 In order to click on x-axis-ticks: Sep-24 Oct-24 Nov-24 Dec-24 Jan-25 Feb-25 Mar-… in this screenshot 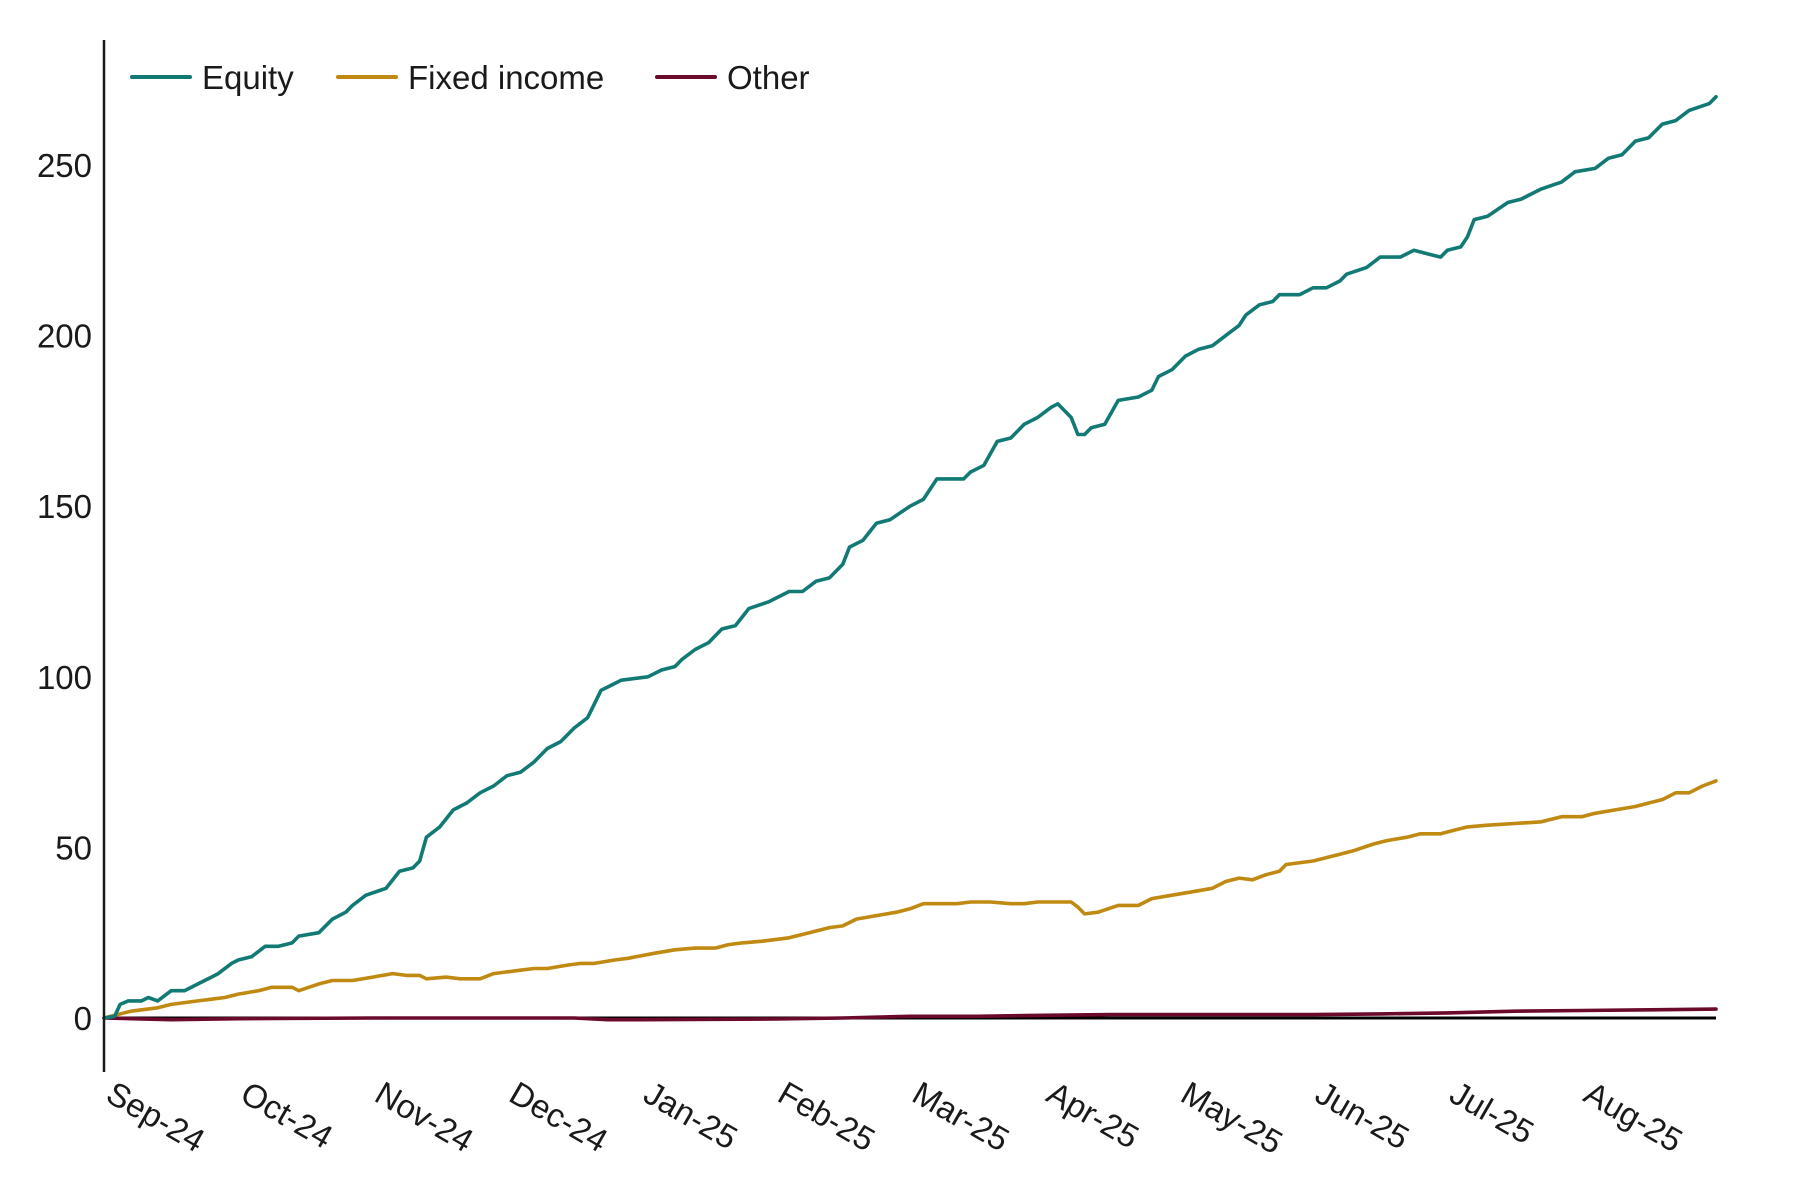, I will do `click(895, 1117)`.